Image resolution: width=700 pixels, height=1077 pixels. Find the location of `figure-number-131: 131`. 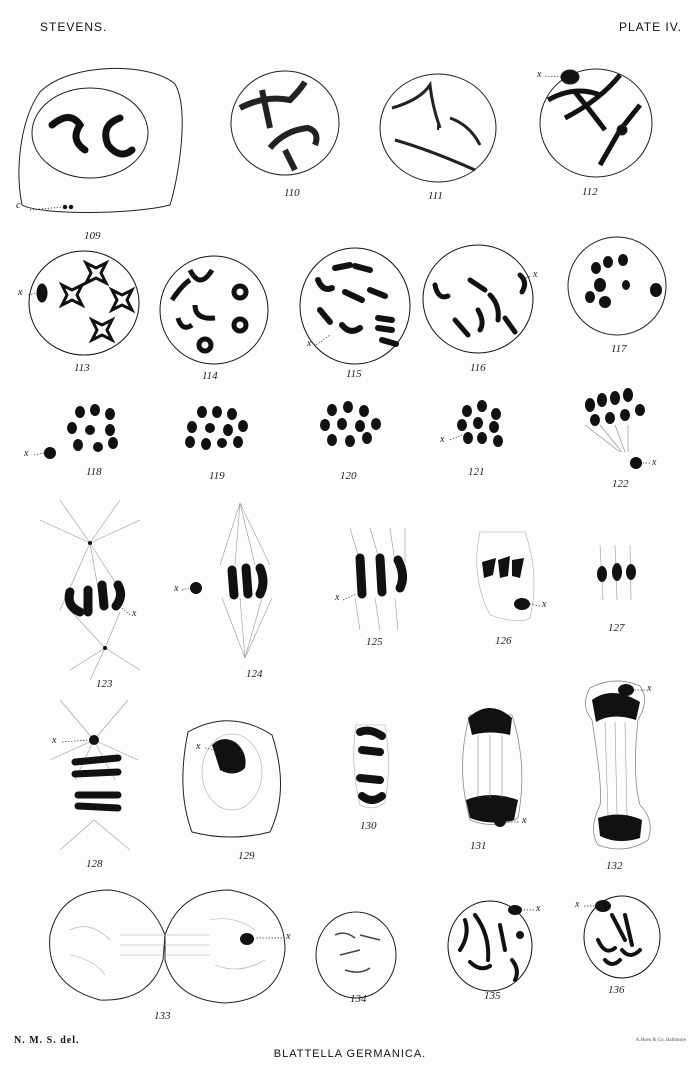

figure-number-131: 131 is located at coordinates (478, 846).